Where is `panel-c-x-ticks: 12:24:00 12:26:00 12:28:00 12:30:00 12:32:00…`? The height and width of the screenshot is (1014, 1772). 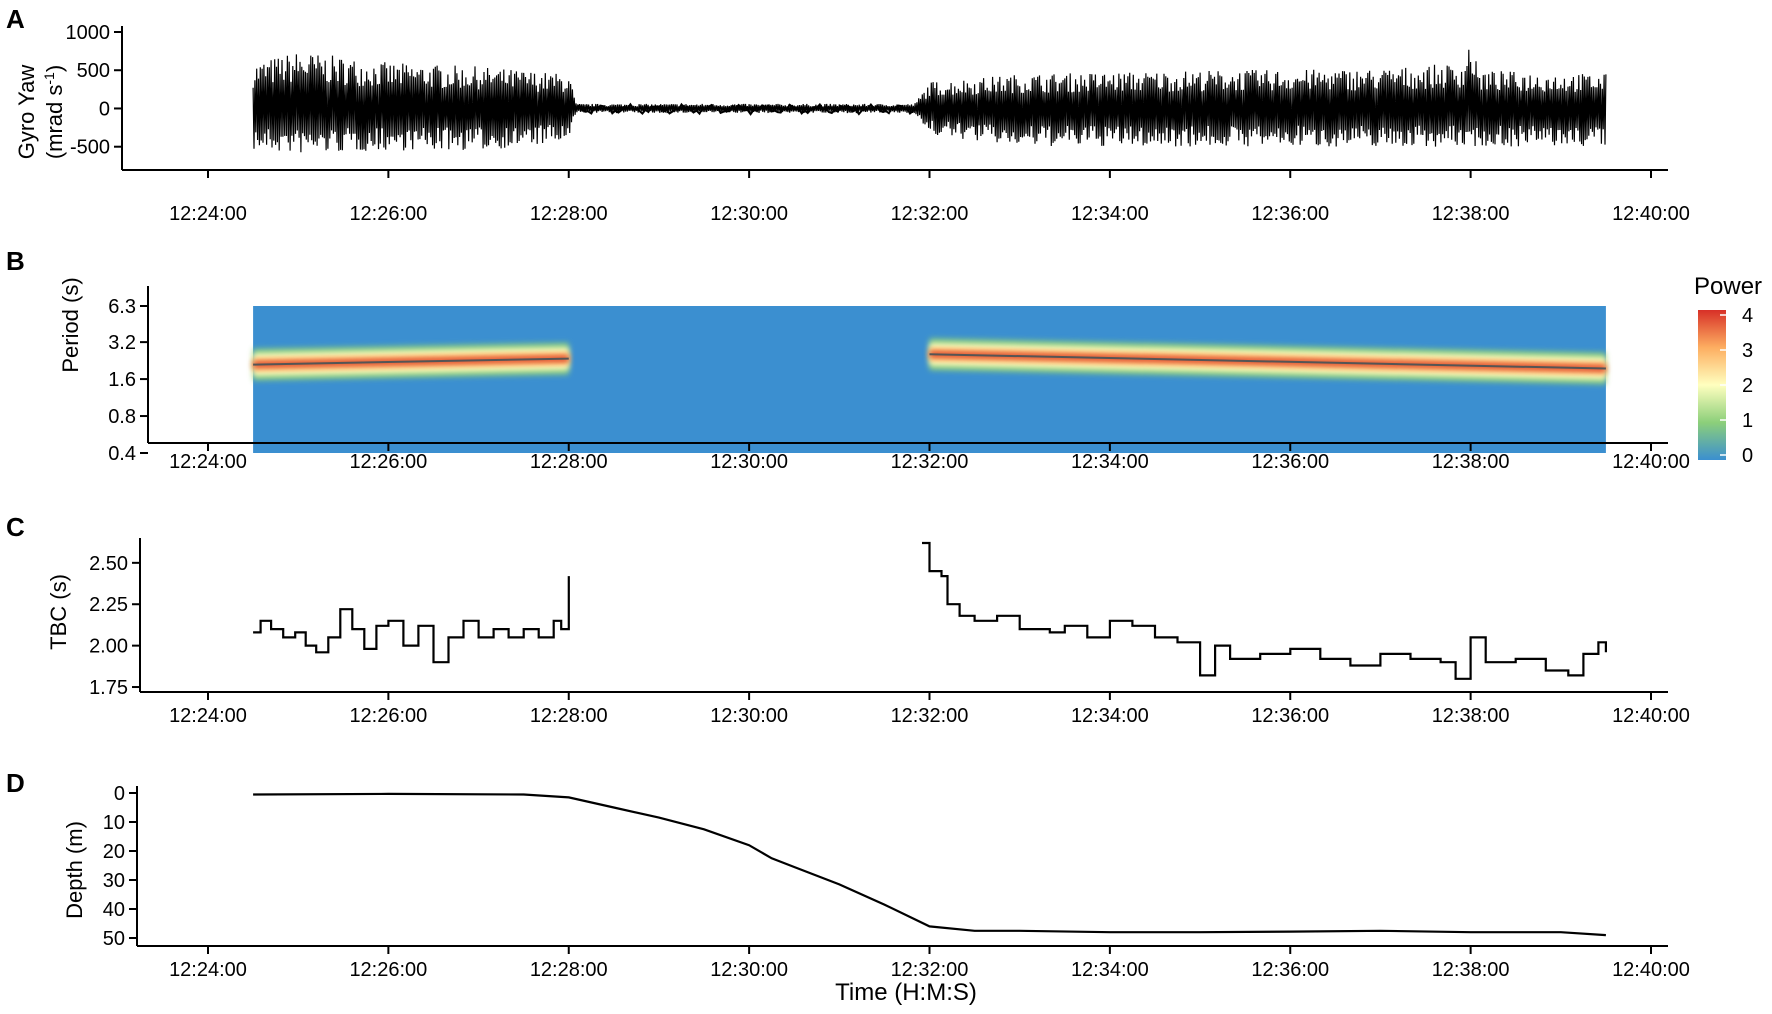
panel-c-x-ticks: 12:24:00 12:26:00 12:28:00 12:30:00 12:32:00… is located at coordinates (929, 709).